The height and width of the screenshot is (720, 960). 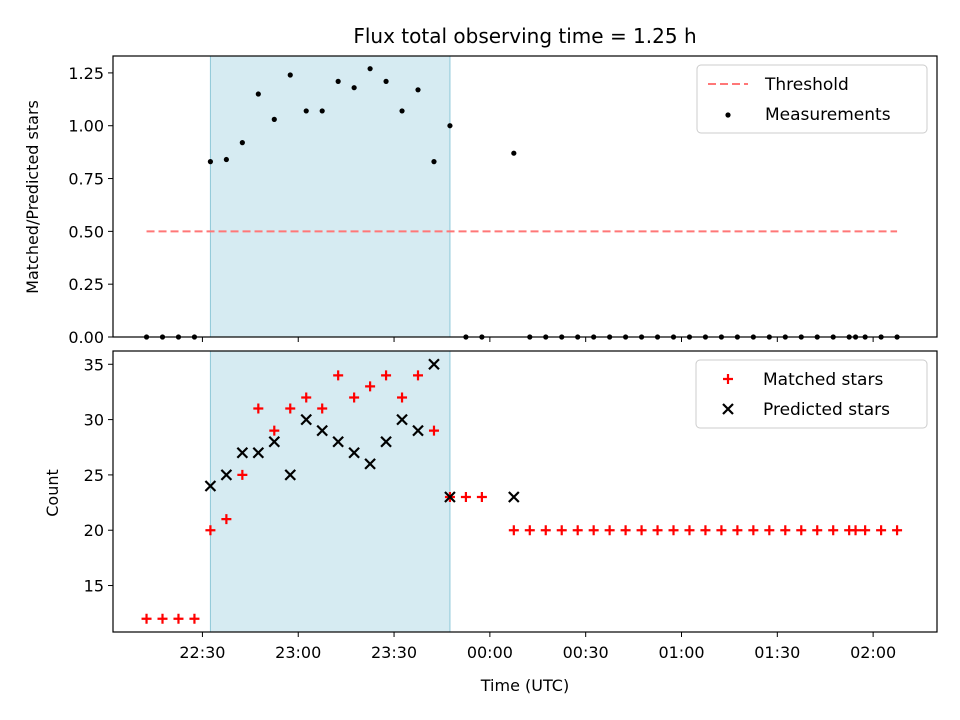 I want to click on bottom-observing-window, so click(x=330, y=491).